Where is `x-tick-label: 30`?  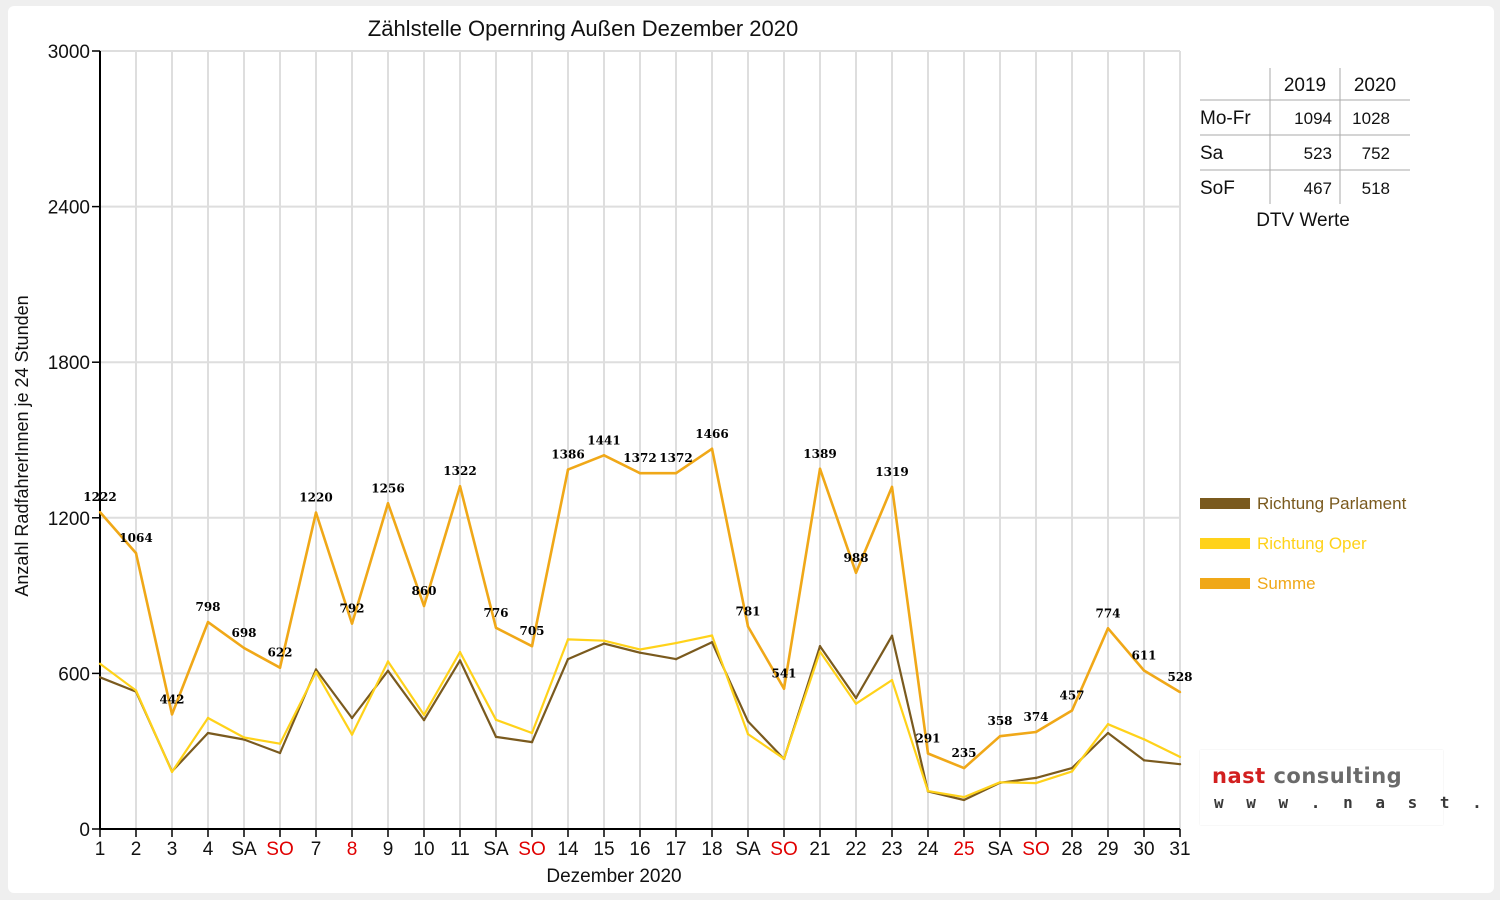 x-tick-label: 30 is located at coordinates (1143, 849).